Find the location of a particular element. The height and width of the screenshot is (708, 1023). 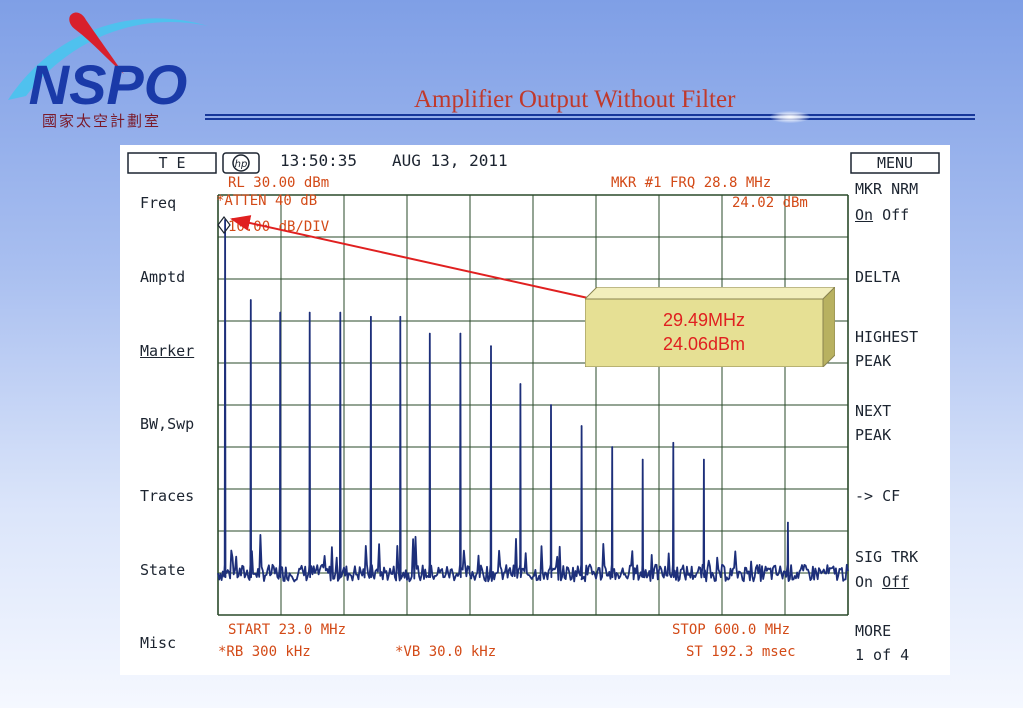

softkey-freq: Freq is located at coordinates (158, 203).